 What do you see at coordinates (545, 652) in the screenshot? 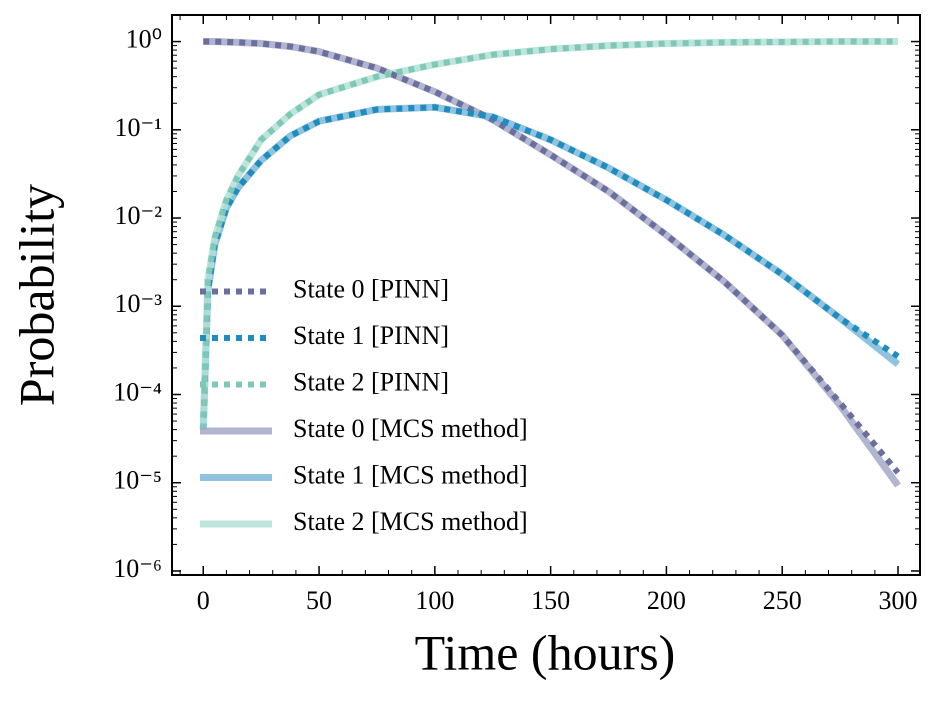
I see `x-axis-label: Time (hours)` at bounding box center [545, 652].